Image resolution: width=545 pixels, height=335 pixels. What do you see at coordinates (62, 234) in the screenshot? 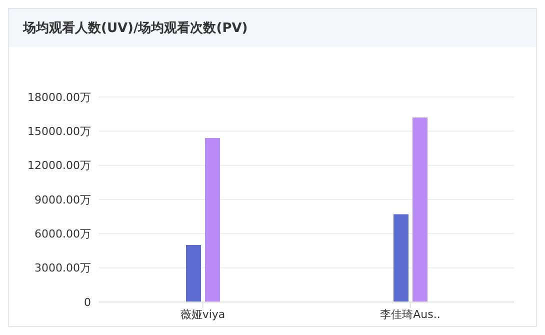
I see `y-tick-label: 6000.00万` at bounding box center [62, 234].